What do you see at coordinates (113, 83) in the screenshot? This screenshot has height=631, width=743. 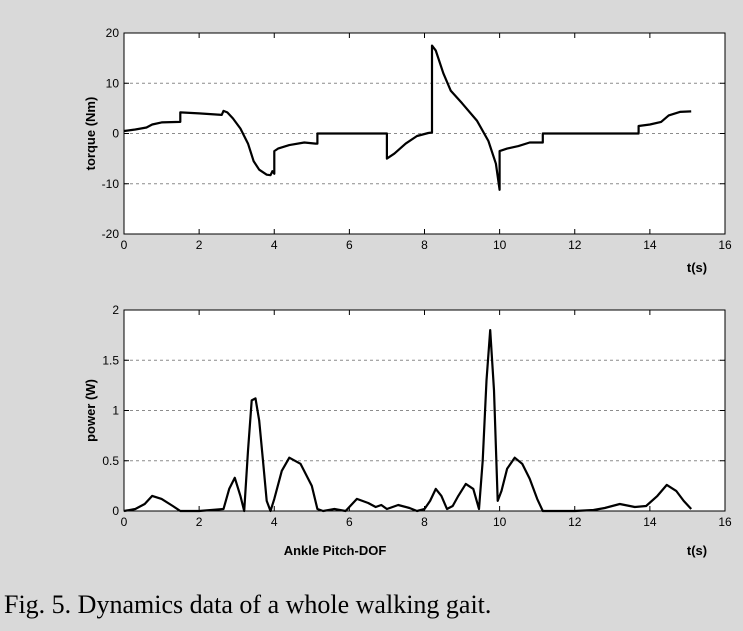 I see `y-tick-label: 10` at bounding box center [113, 83].